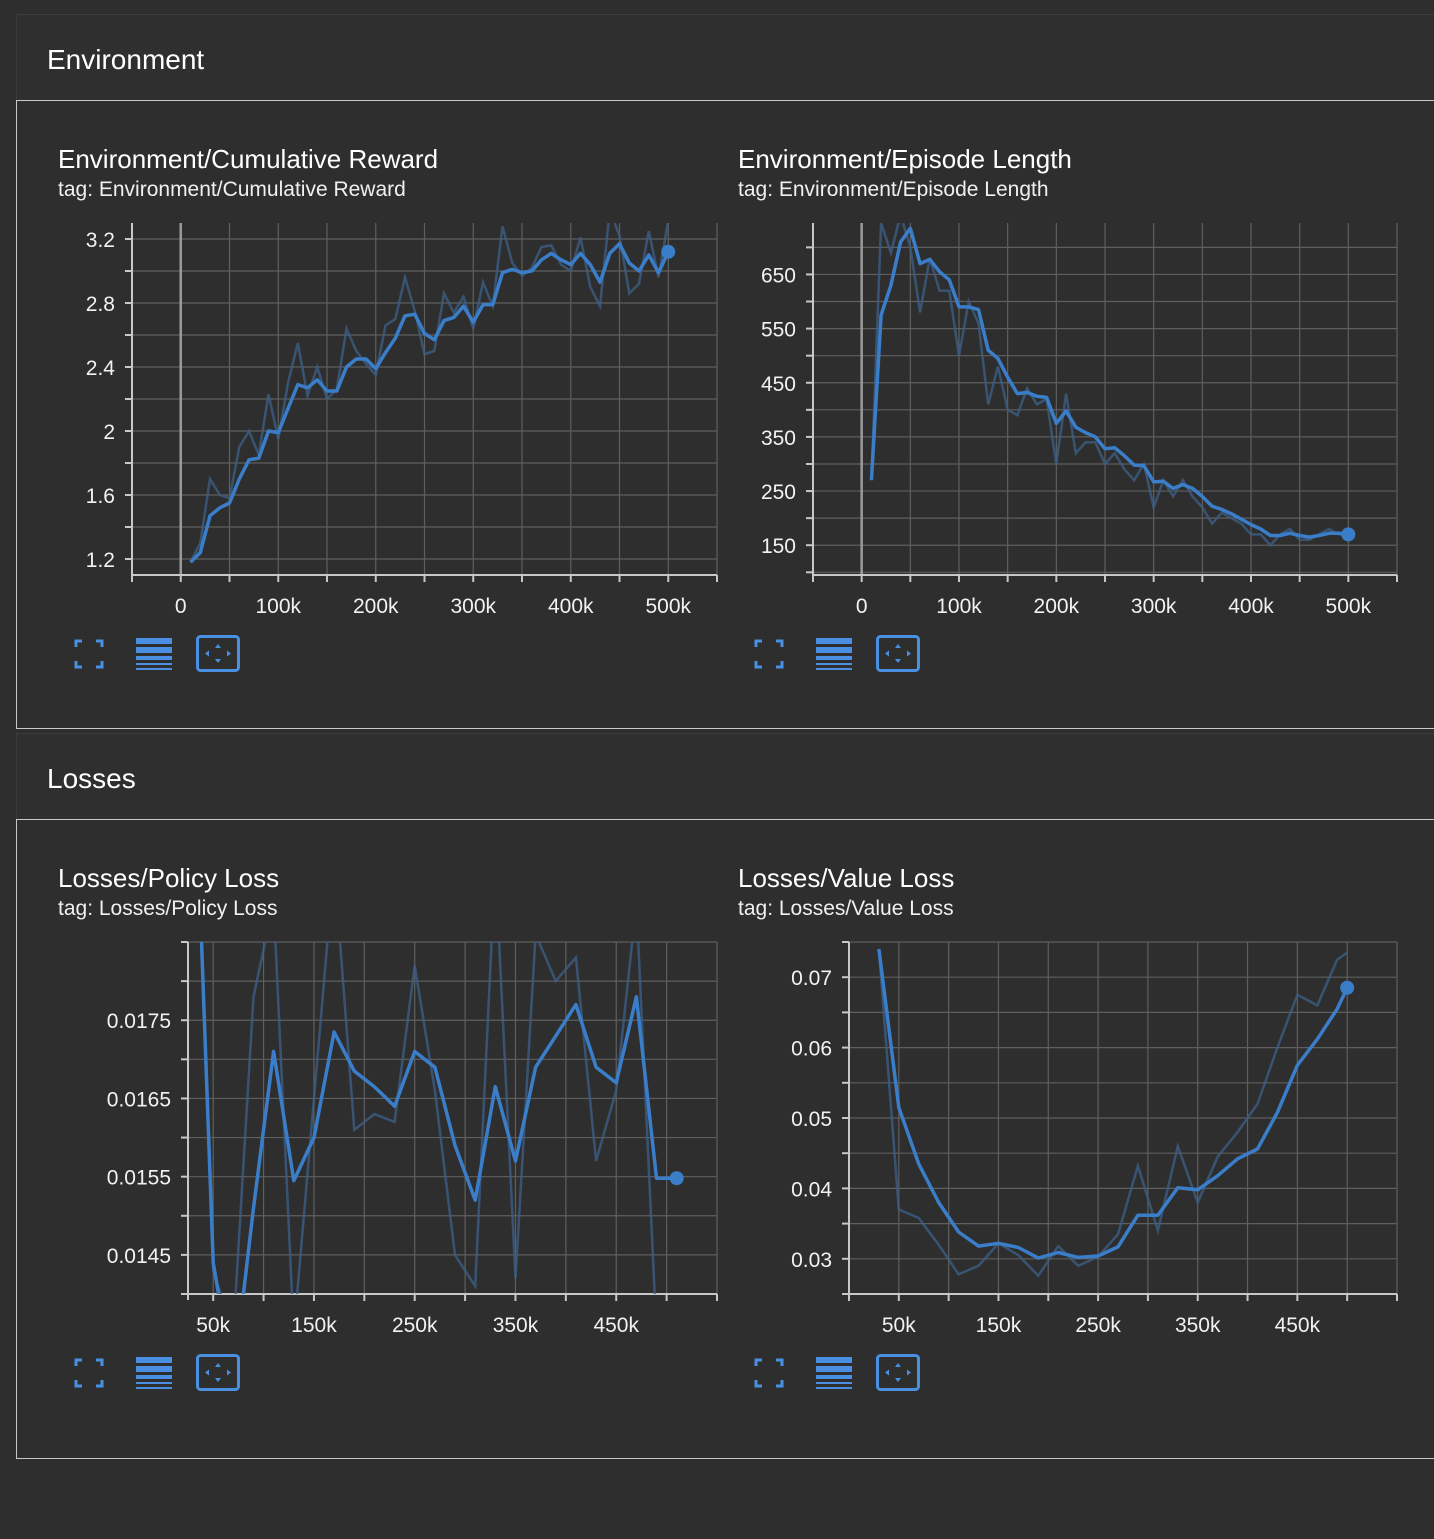 This screenshot has width=1434, height=1539. What do you see at coordinates (109, 432) in the screenshot?
I see `y-tick-label: 2` at bounding box center [109, 432].